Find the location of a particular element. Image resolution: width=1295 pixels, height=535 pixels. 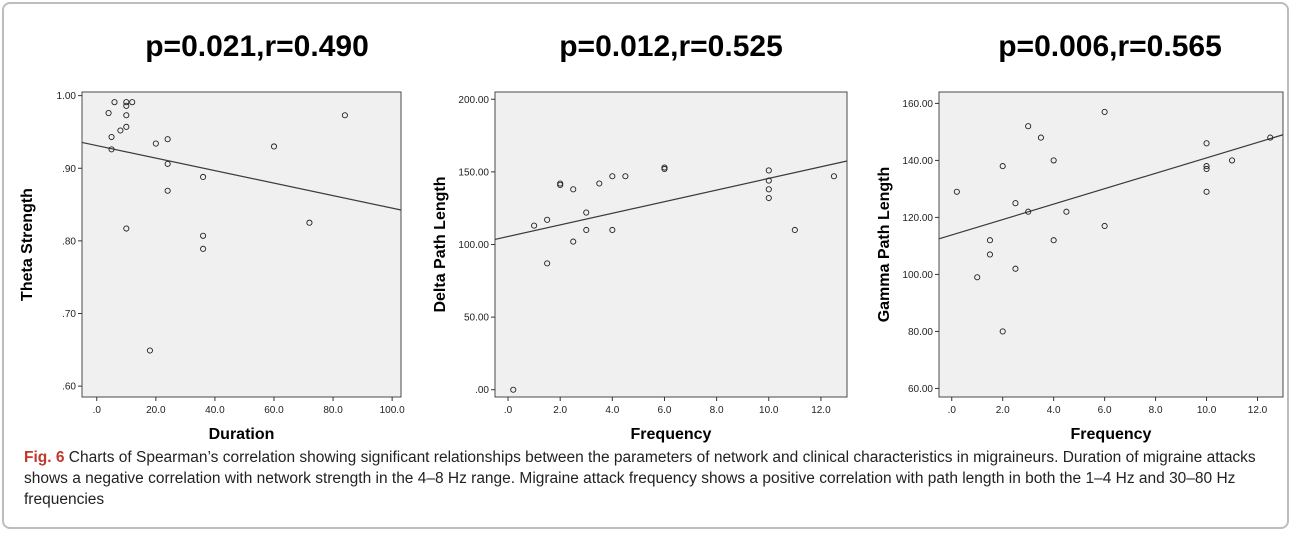

x-tick-label: 4.0 is located at coordinates (612, 410).